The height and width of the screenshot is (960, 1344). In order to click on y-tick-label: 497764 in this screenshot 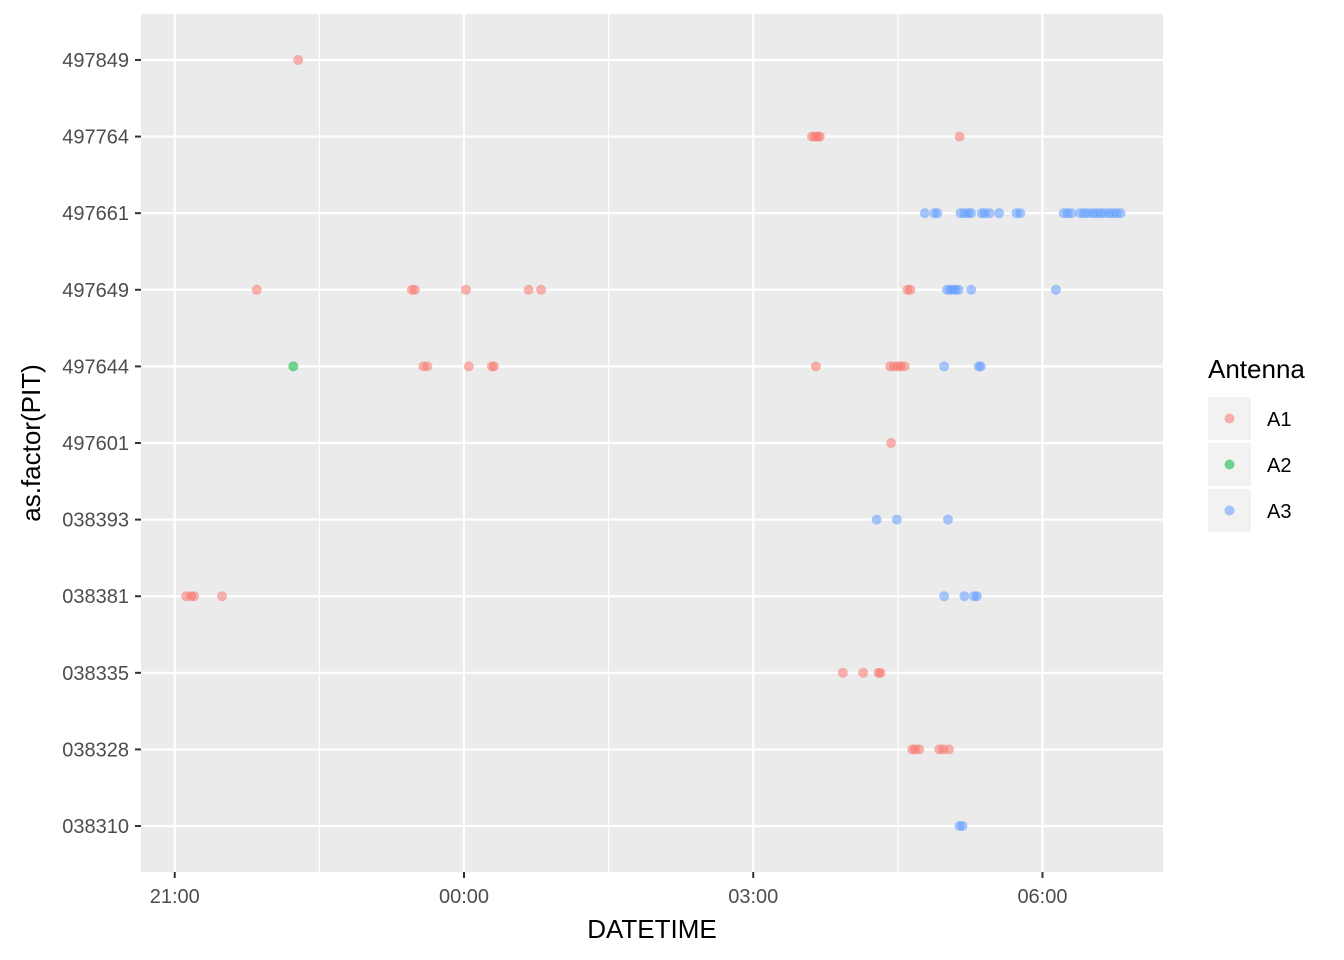, I will do `click(95, 138)`.